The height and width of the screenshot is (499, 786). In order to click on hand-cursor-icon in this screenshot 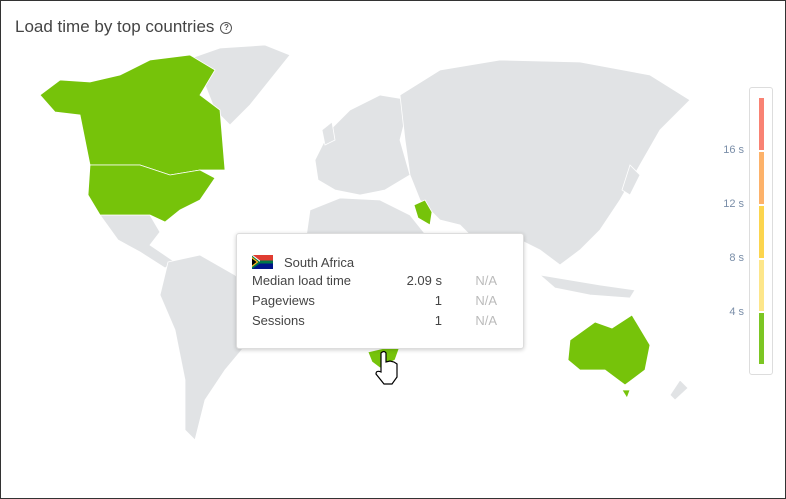, I will do `click(386, 367)`.